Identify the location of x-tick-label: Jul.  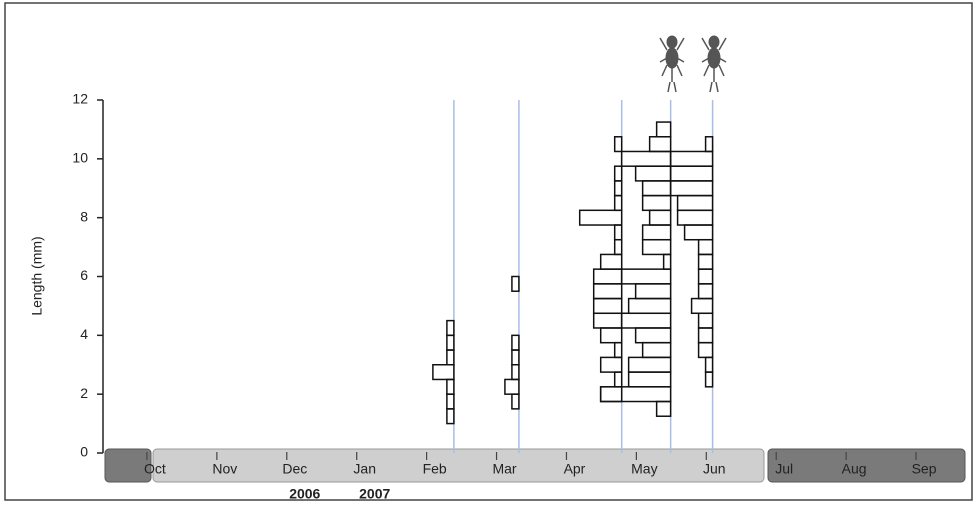
(784, 469).